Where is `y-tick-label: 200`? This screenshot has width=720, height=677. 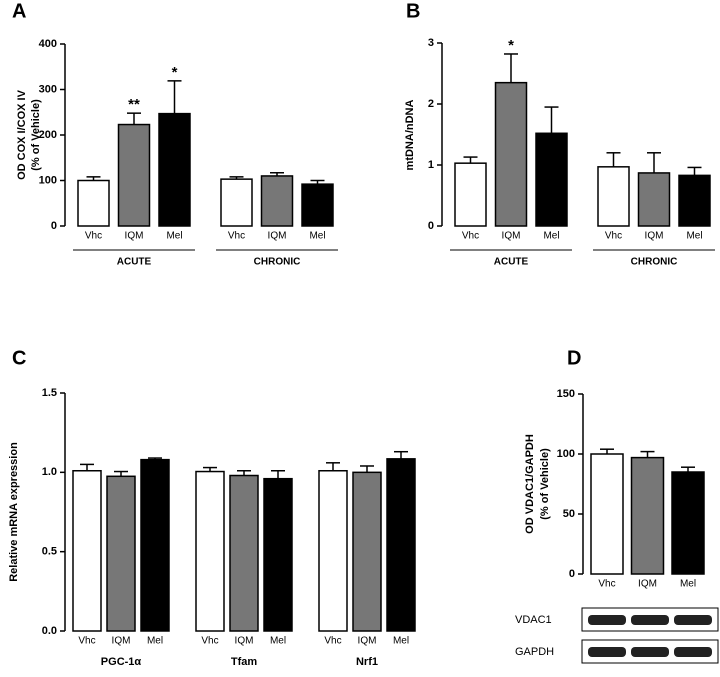 y-tick-label: 200 is located at coordinates (48, 135).